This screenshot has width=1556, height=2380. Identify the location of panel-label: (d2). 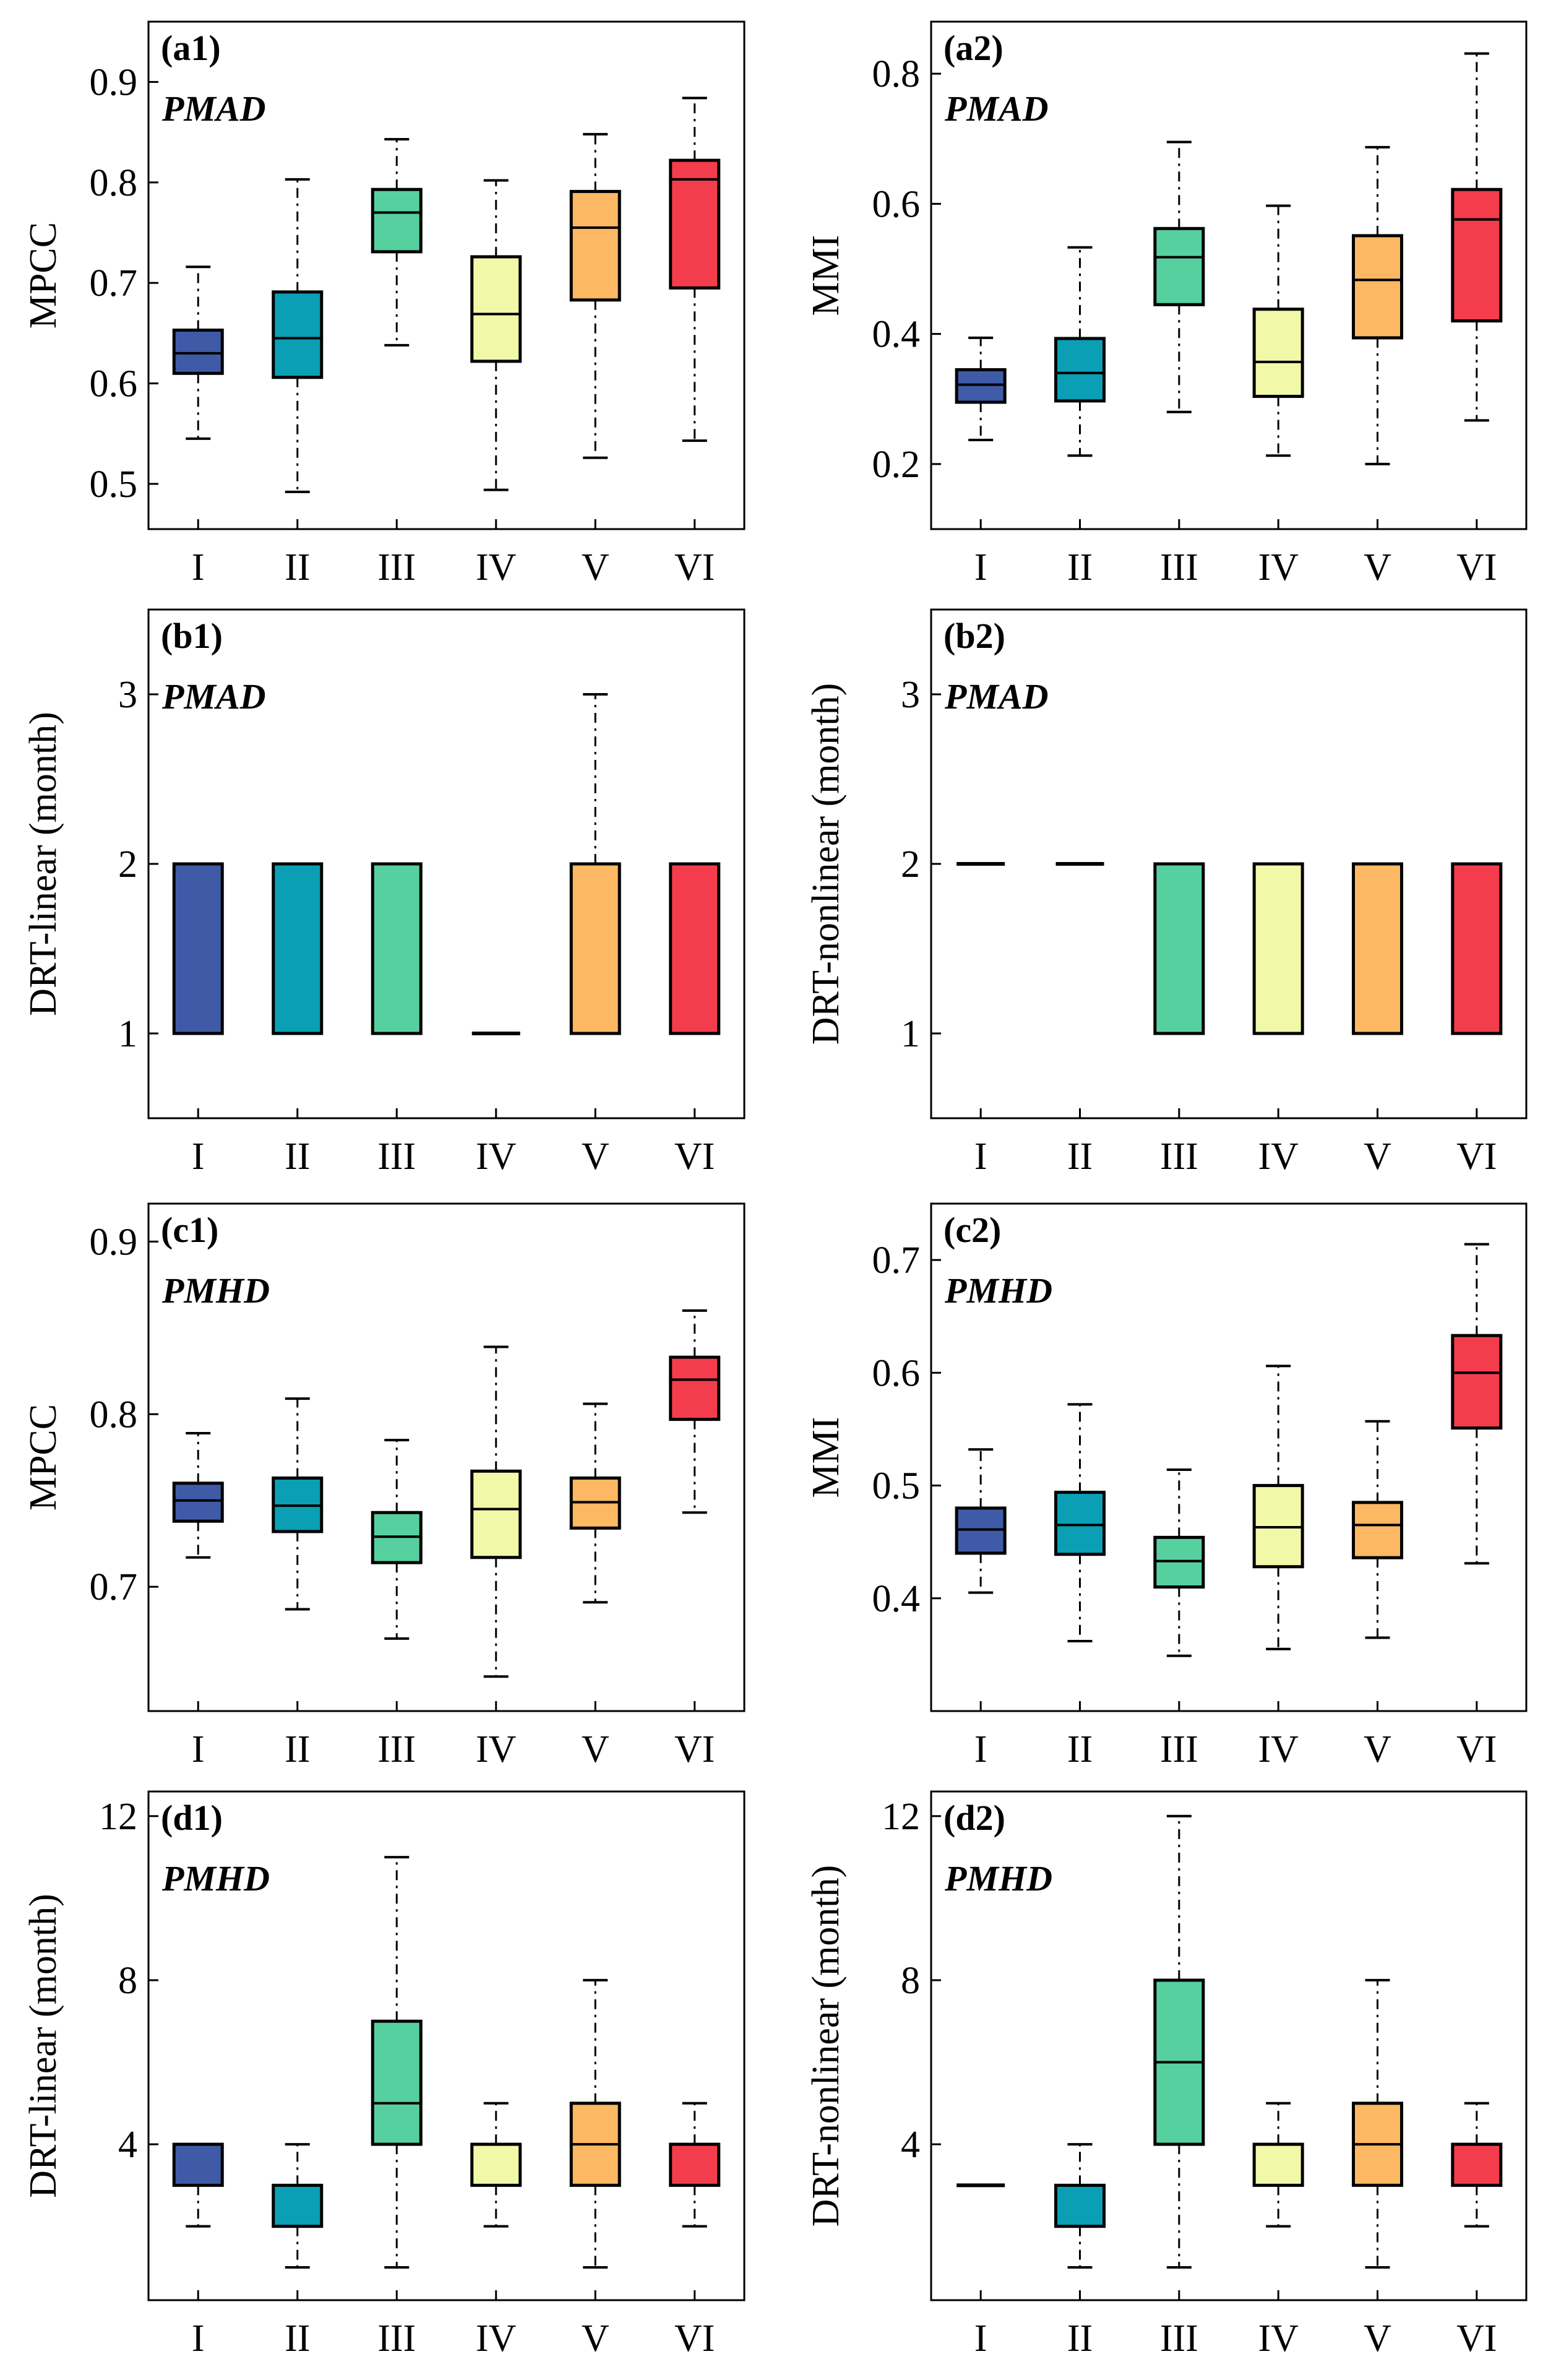
(974, 1818).